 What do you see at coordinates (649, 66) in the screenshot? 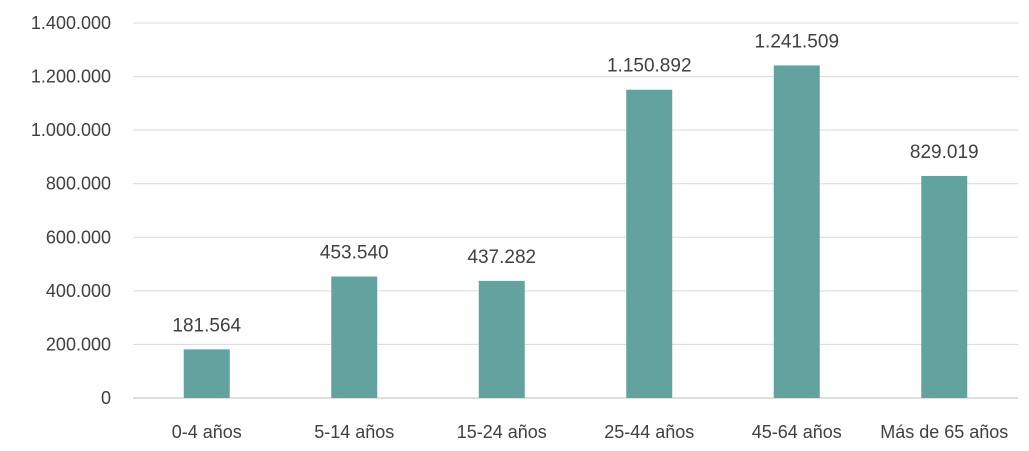
I see `data-label: 1.150.892` at bounding box center [649, 66].